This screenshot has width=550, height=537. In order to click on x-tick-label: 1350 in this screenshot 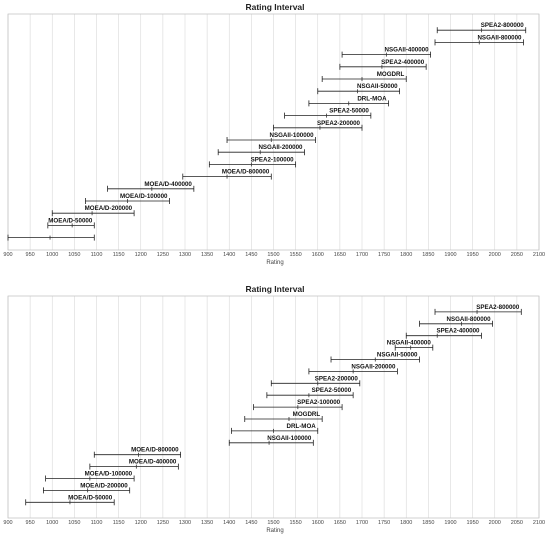, I will do `click(207, 523)`.